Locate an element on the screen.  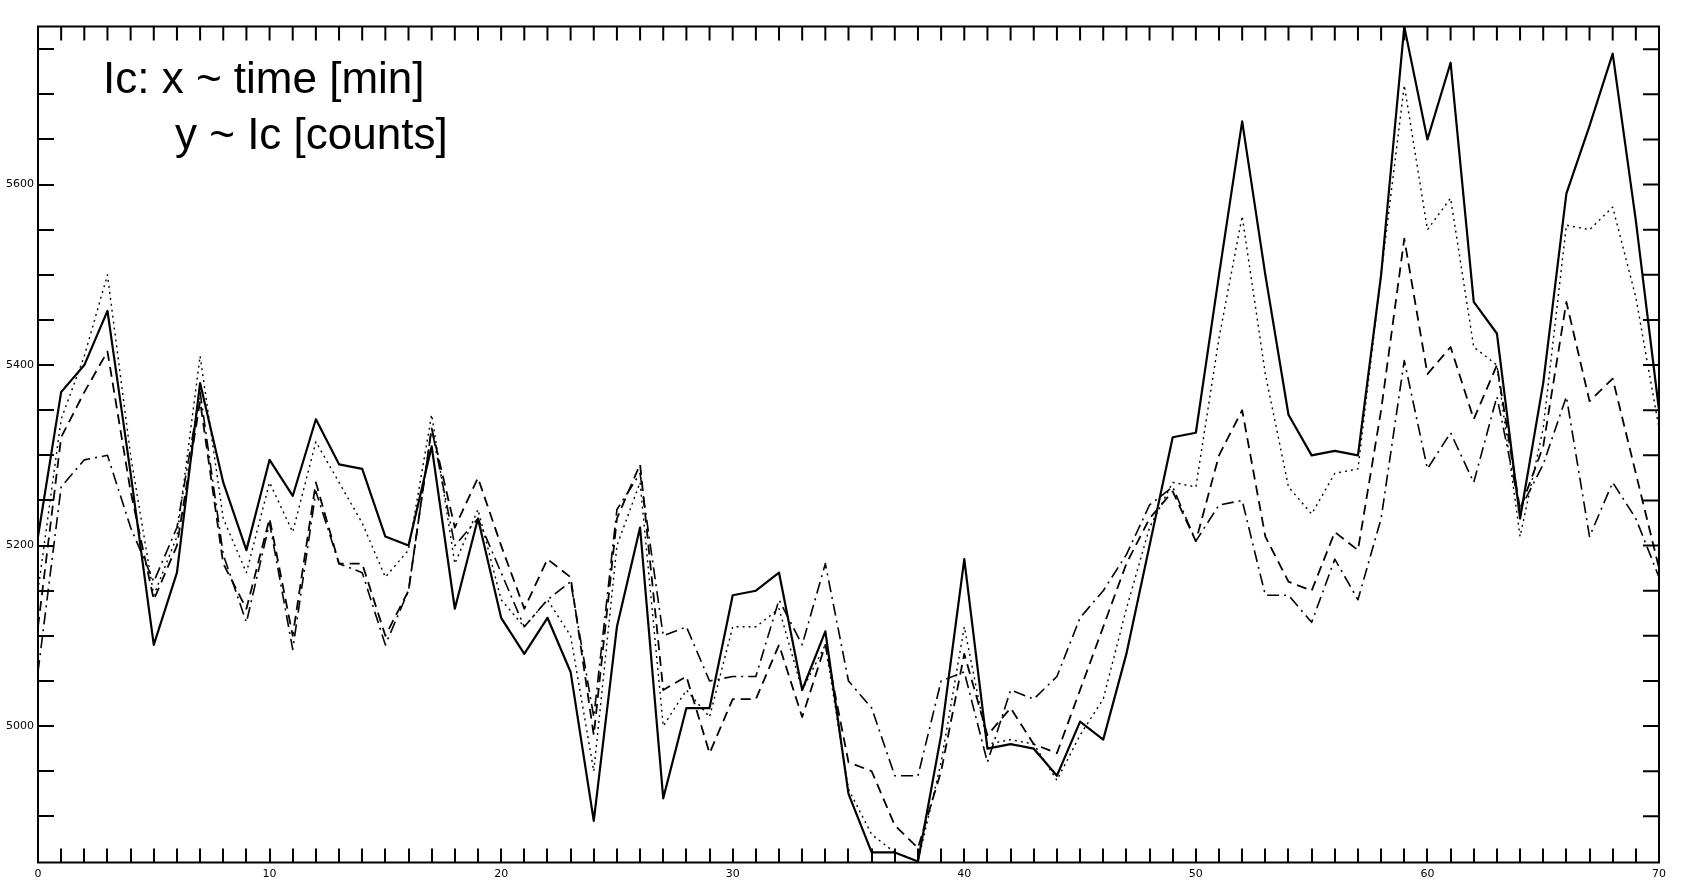
x-tick-label: 50 is located at coordinates (1195, 873).